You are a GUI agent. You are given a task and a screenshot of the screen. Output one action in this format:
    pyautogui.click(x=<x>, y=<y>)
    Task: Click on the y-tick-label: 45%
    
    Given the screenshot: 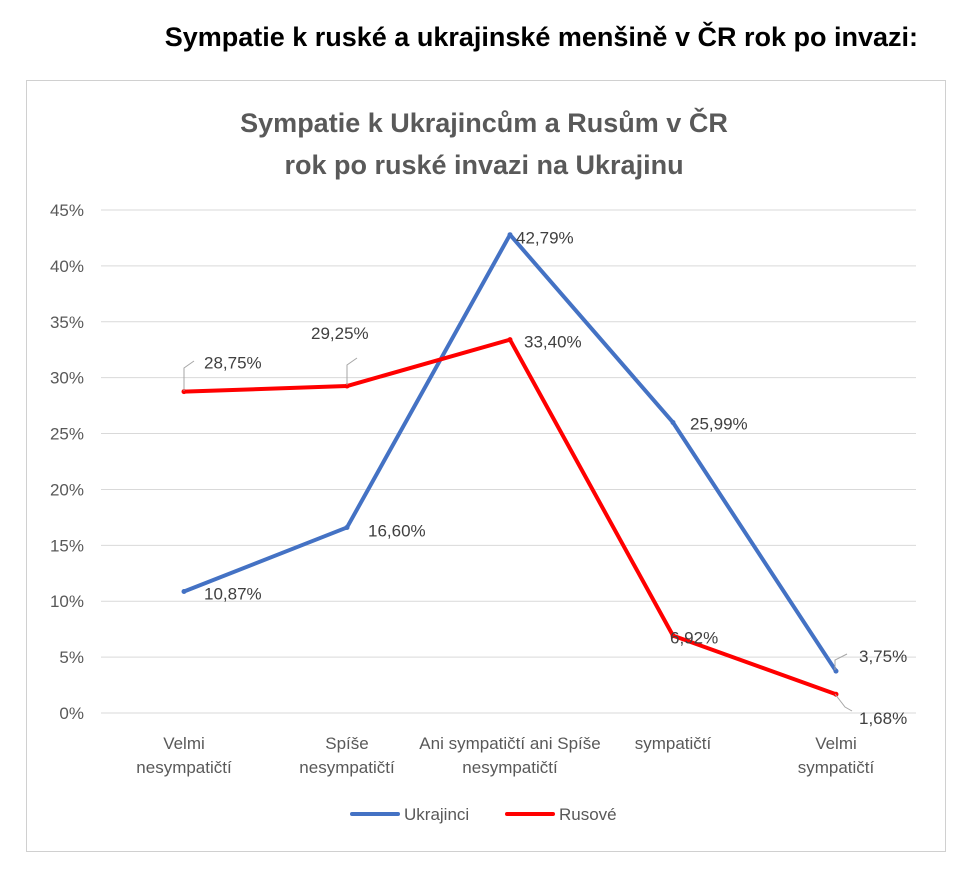 What is the action you would take?
    pyautogui.click(x=67, y=210)
    